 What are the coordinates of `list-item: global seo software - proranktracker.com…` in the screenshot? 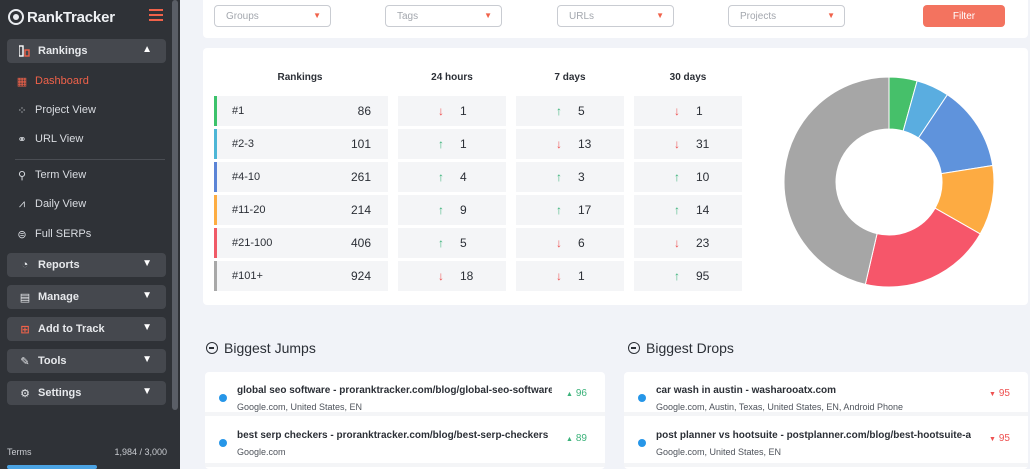 It's located at (405, 394).